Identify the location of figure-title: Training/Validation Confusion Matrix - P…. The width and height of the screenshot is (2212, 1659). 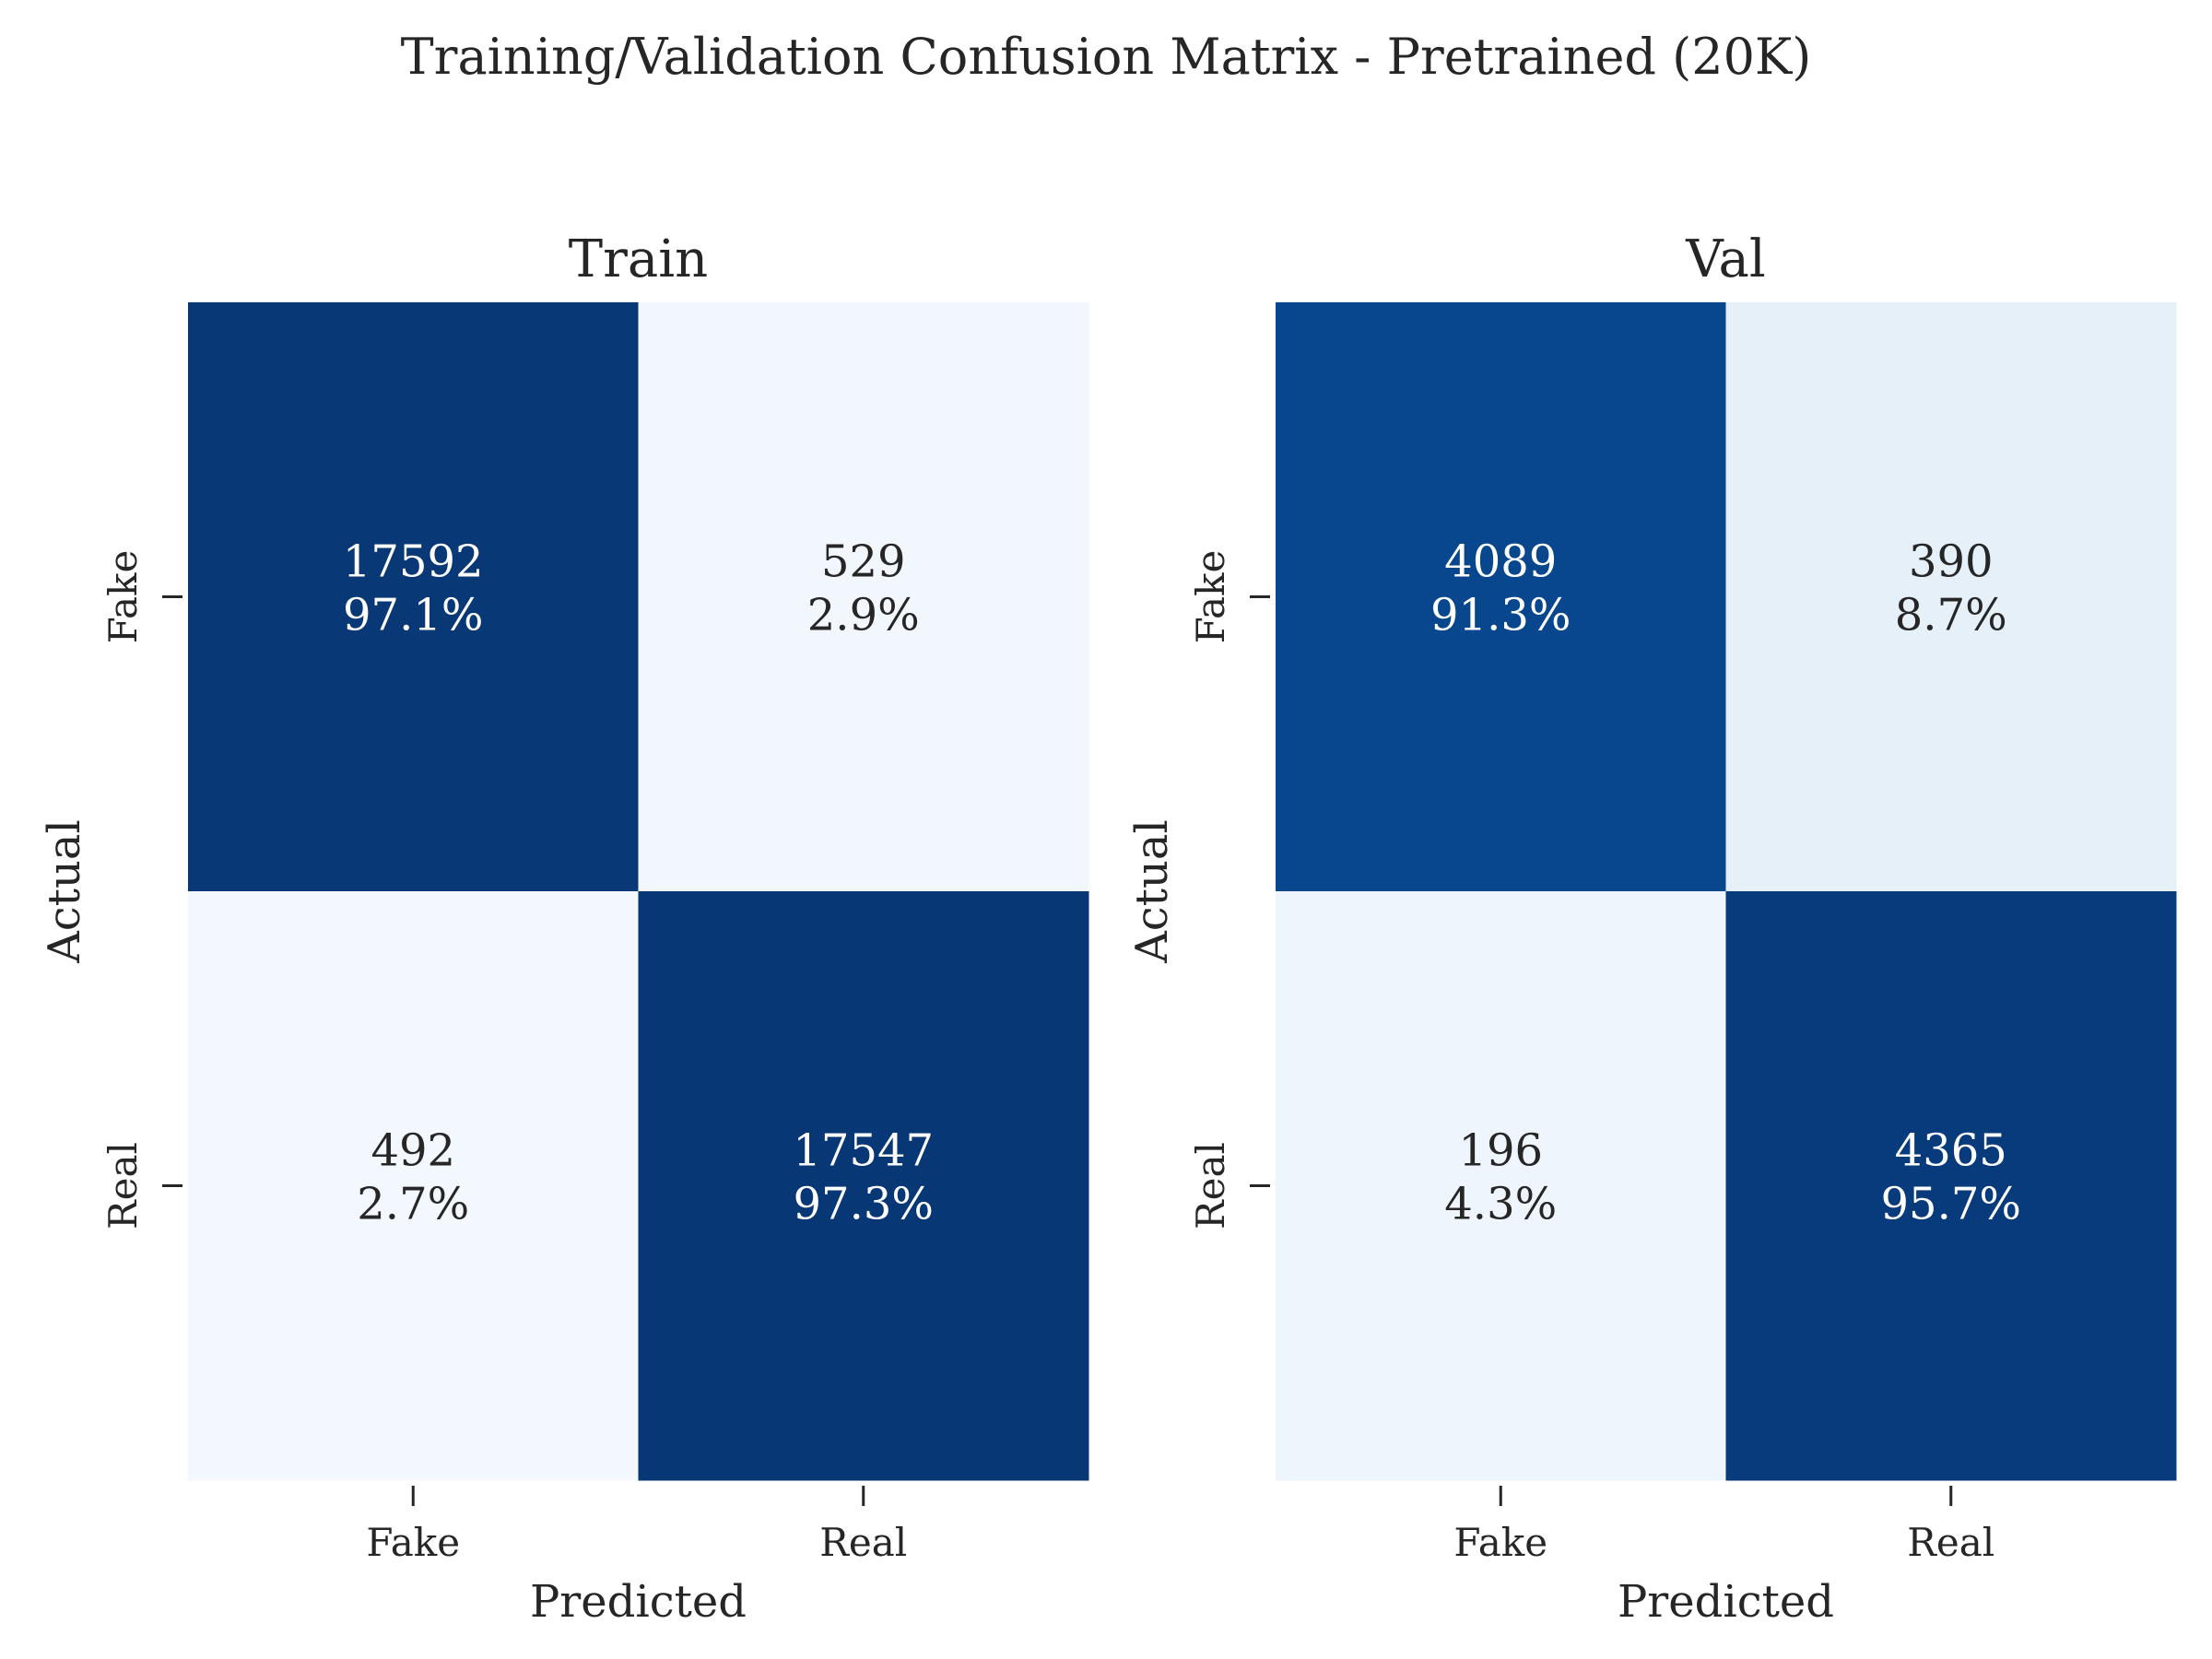
(1106, 57).